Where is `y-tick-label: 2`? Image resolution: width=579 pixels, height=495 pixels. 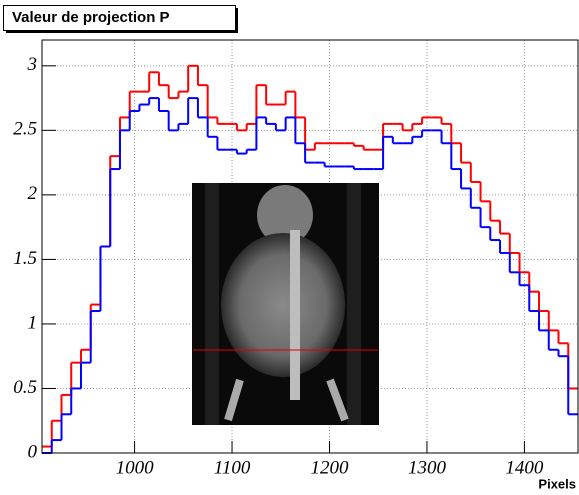 y-tick-label: 2 is located at coordinates (33, 193).